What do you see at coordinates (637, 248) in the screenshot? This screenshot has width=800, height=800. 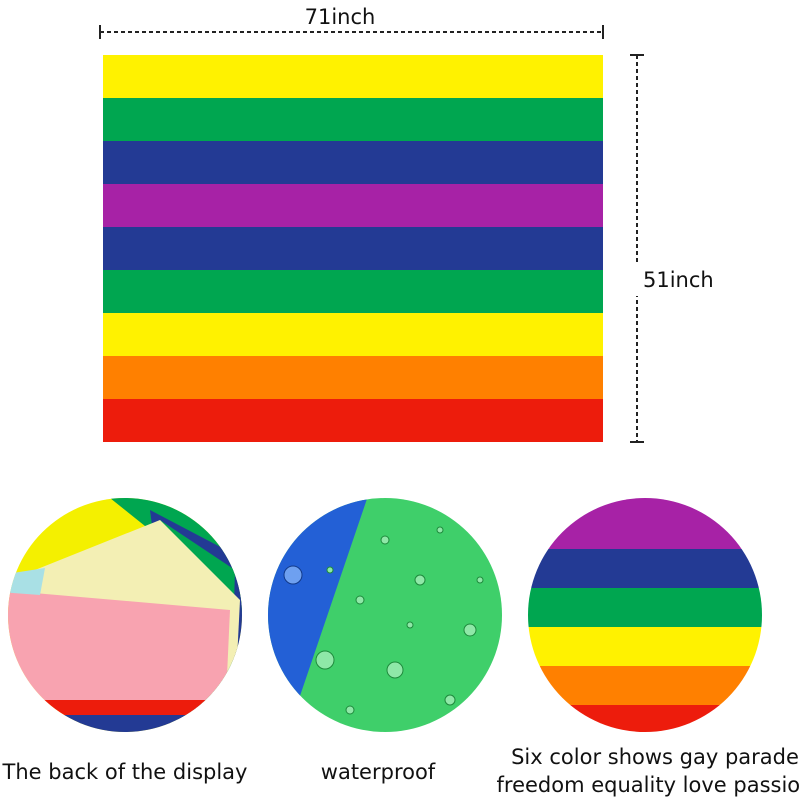 I see `height-dimension` at bounding box center [637, 248].